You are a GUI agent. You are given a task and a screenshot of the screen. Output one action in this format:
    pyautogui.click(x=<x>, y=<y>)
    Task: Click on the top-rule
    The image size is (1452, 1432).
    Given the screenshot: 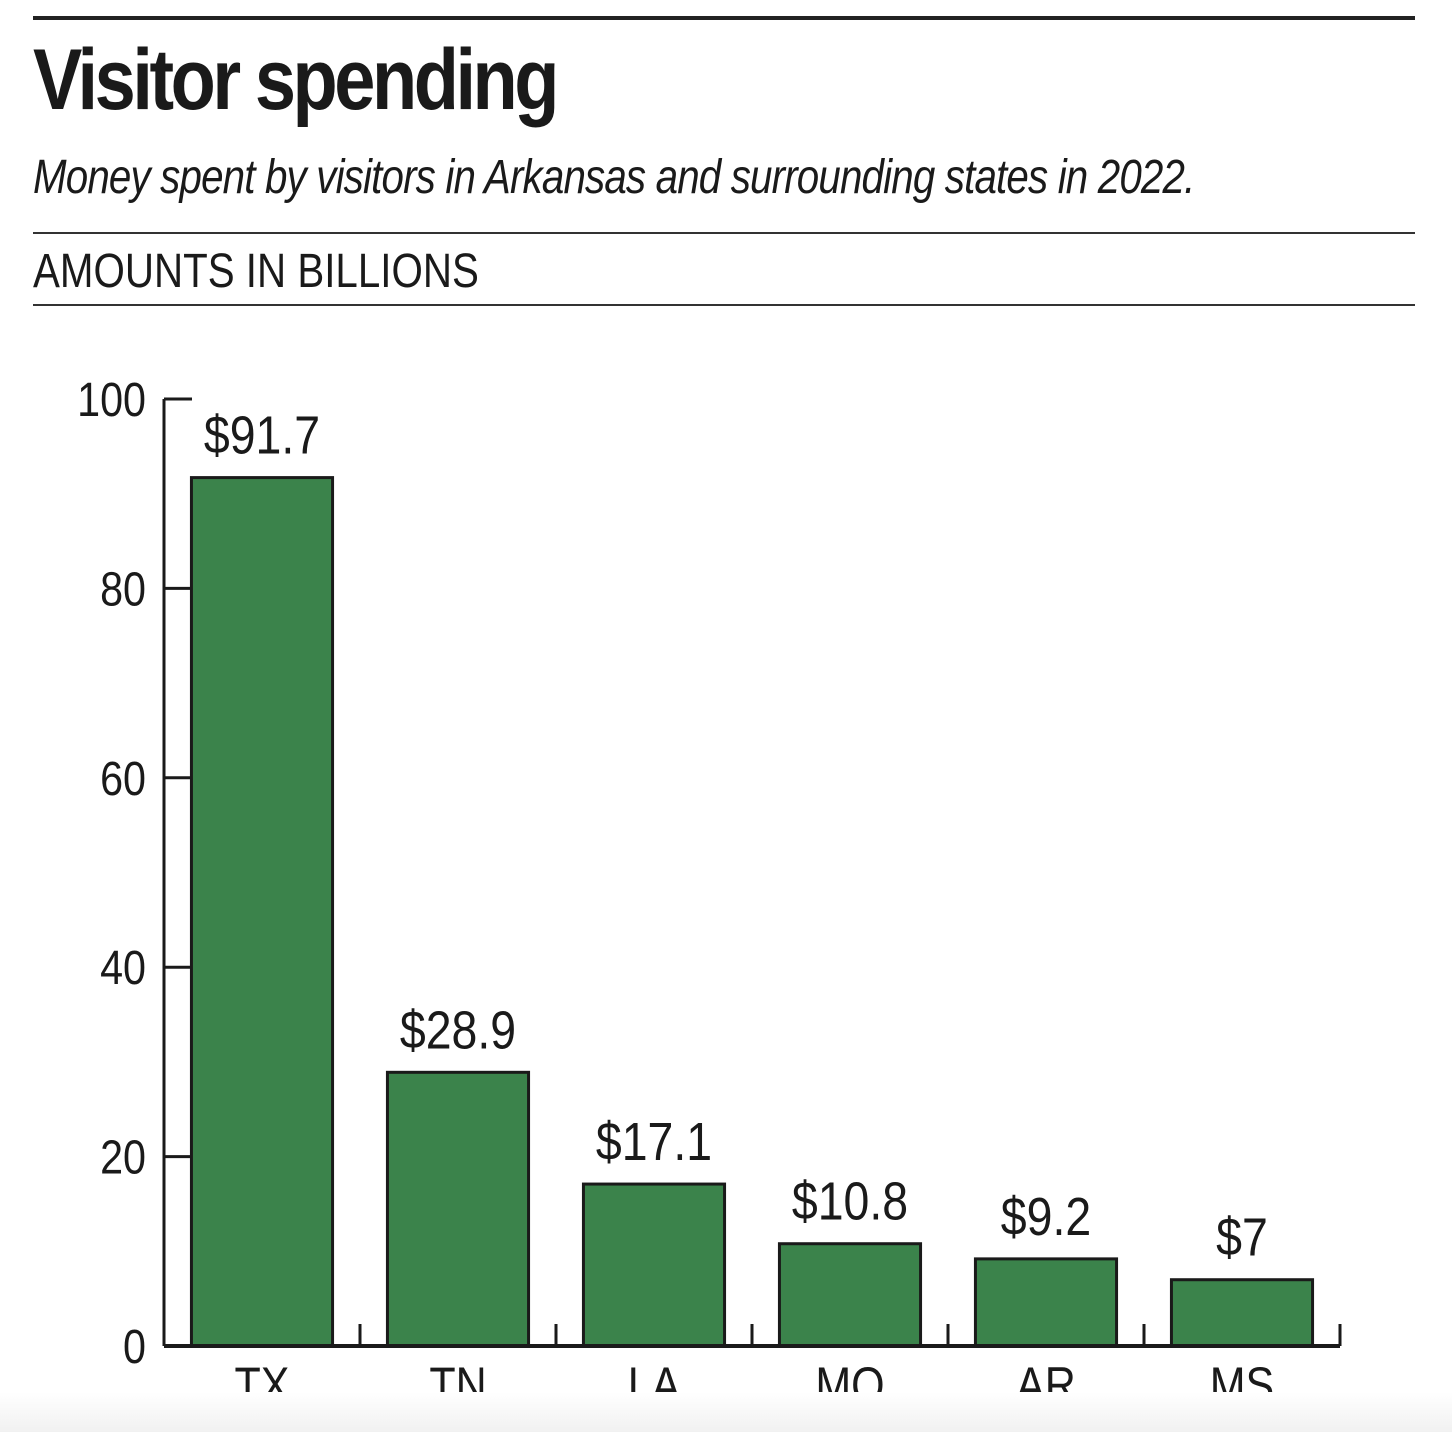 What is the action you would take?
    pyautogui.click(x=724, y=18)
    